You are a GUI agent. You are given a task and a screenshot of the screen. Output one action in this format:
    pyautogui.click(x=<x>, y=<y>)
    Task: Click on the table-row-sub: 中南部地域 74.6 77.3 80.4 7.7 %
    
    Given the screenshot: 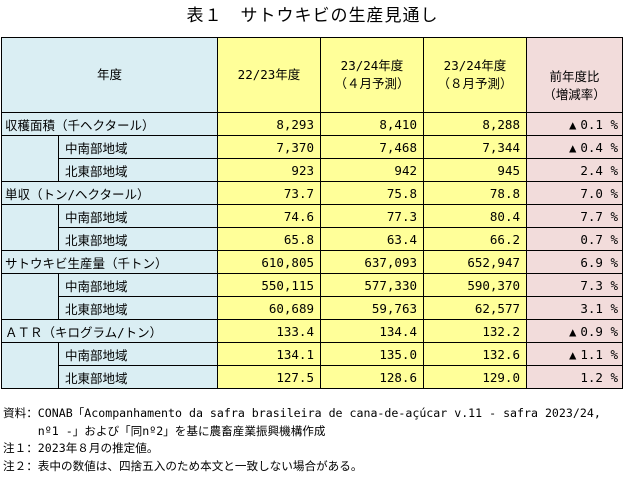 What is the action you would take?
    pyautogui.click(x=312, y=227)
    